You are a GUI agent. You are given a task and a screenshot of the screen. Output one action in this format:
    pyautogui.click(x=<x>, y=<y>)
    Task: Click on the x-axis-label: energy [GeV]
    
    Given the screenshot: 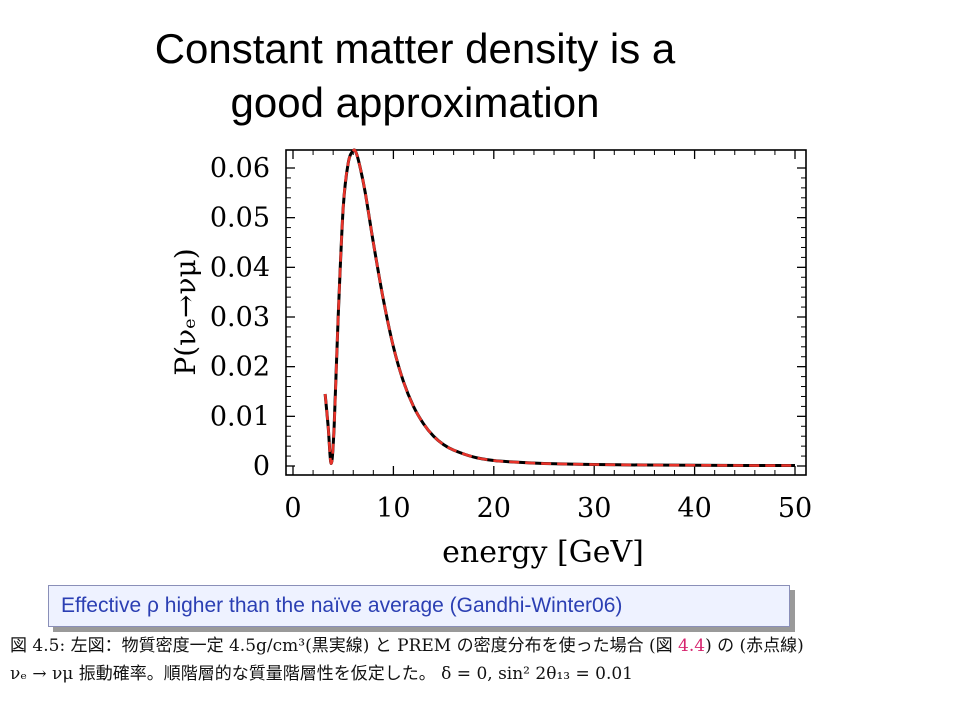 What is the action you would take?
    pyautogui.click(x=543, y=552)
    